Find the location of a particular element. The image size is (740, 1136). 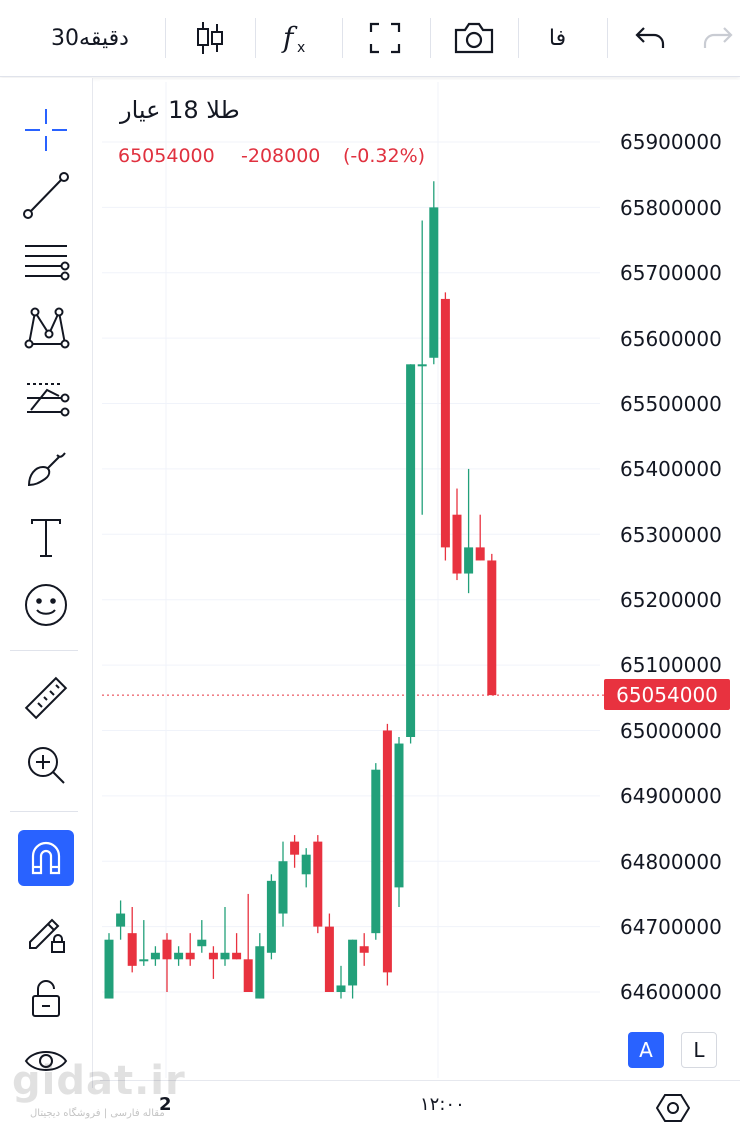

time-axis is located at coordinates (420, 1108).